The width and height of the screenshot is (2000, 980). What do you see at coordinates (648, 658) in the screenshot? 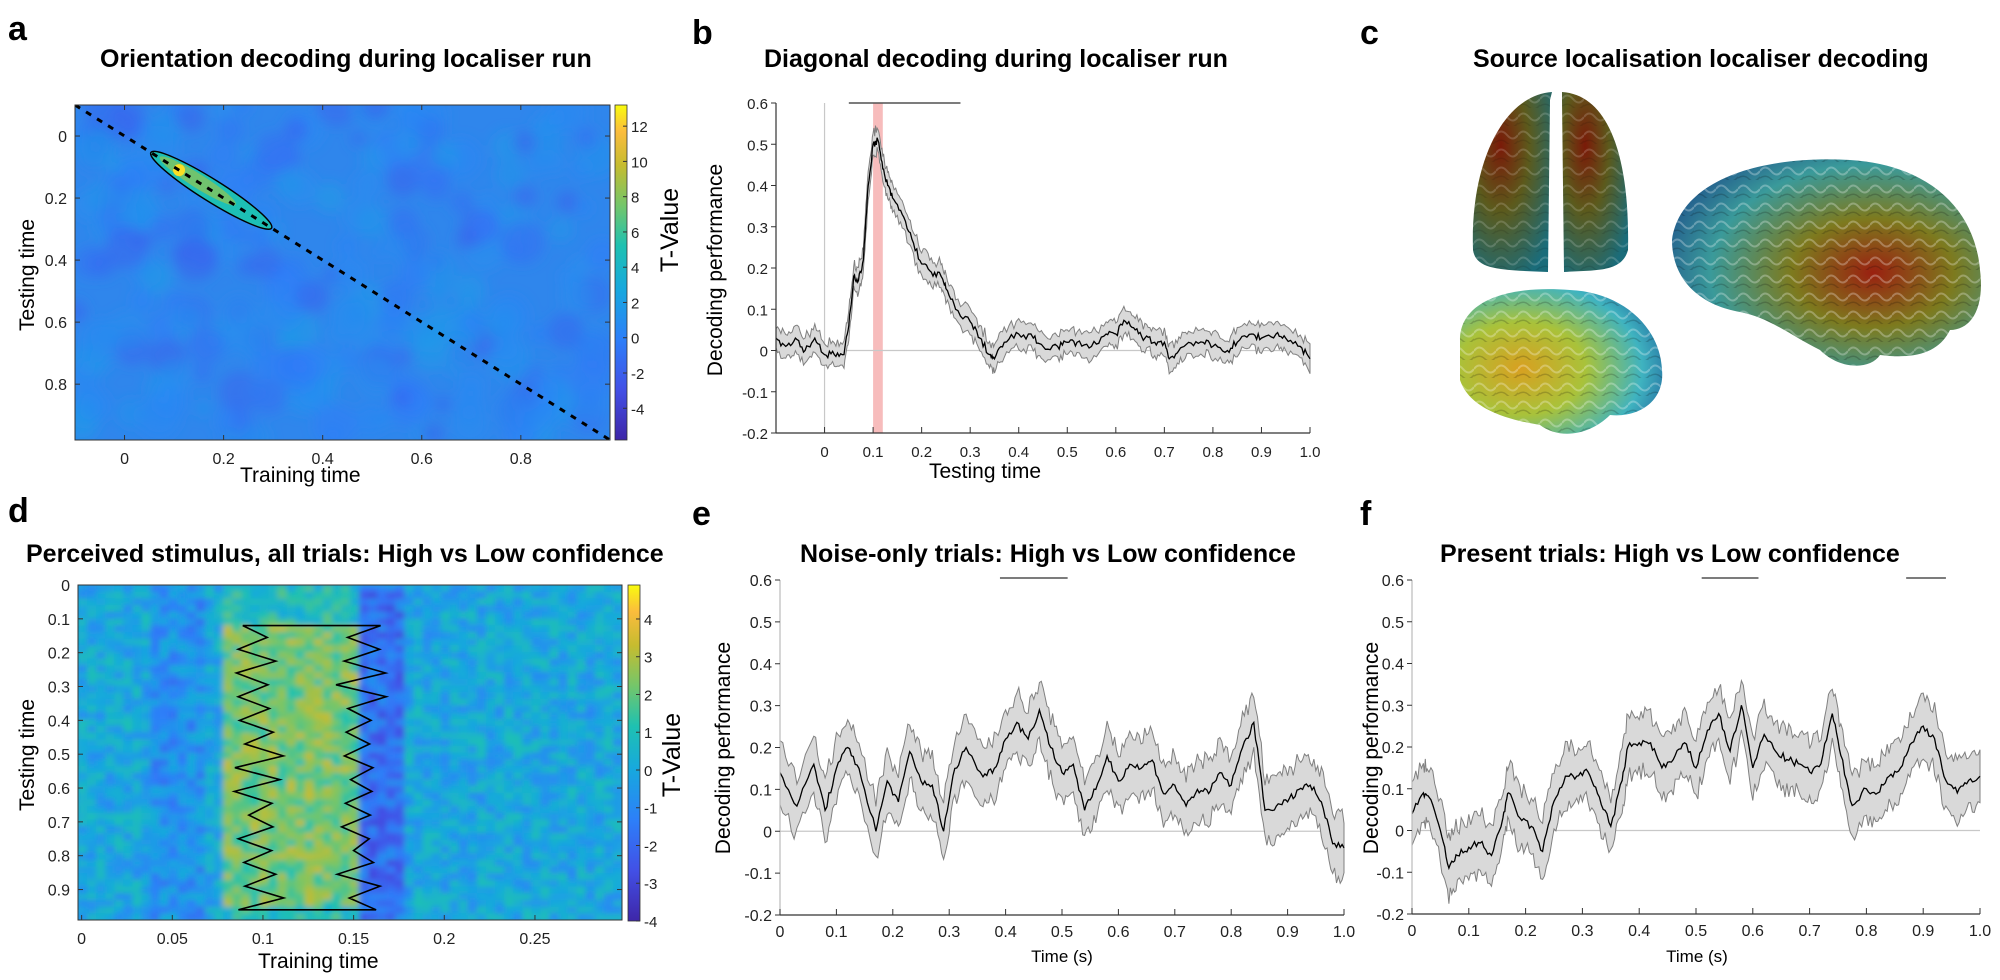
I see `colorbar-tick-label-d: 3` at bounding box center [648, 658].